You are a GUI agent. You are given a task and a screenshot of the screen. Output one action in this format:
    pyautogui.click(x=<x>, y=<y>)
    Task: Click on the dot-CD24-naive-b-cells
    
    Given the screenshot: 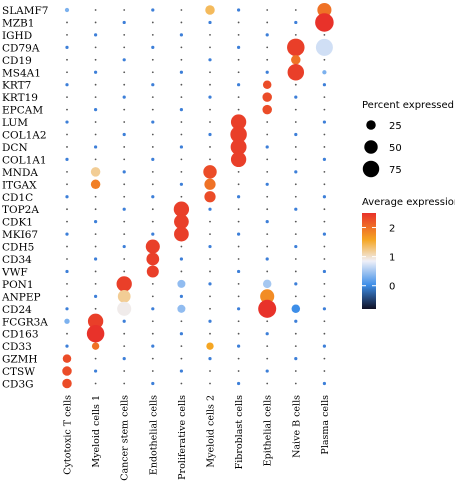 What is the action you would take?
    pyautogui.click(x=296, y=309)
    